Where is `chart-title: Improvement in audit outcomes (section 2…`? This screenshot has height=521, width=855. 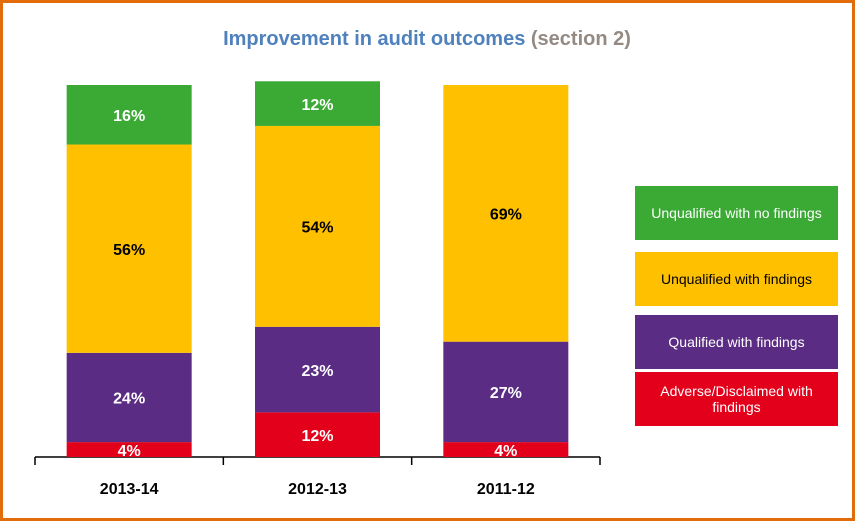 chart-title: Improvement in audit outcomes (section 2… is located at coordinates (427, 39).